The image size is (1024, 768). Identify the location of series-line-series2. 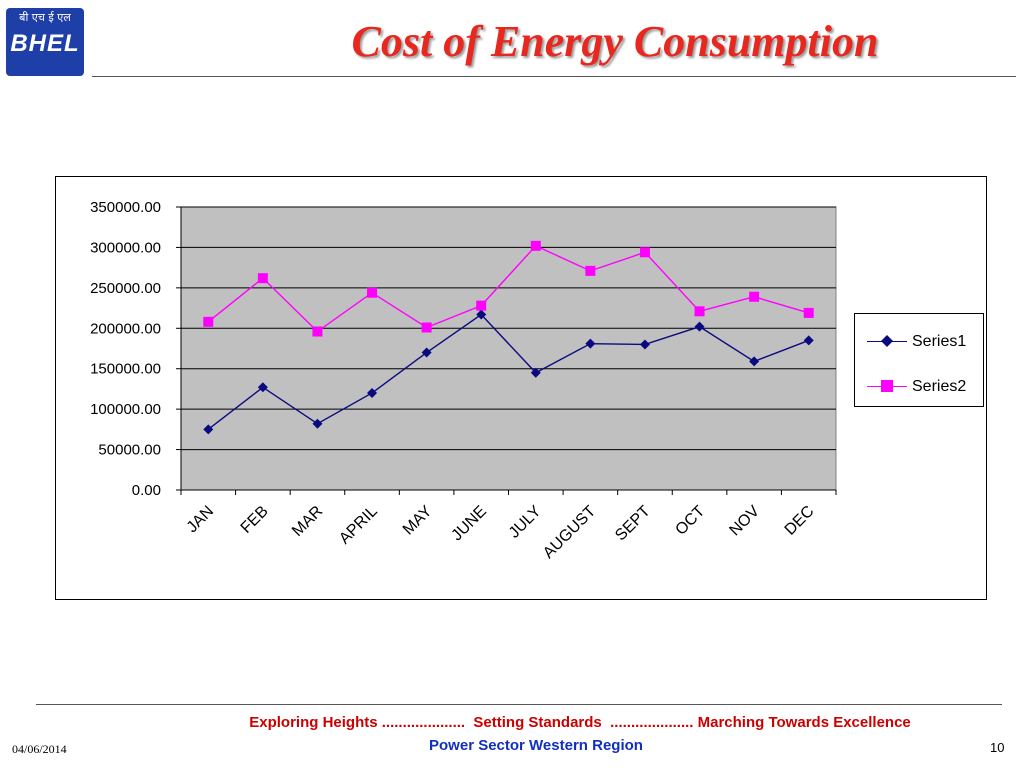
(508, 288).